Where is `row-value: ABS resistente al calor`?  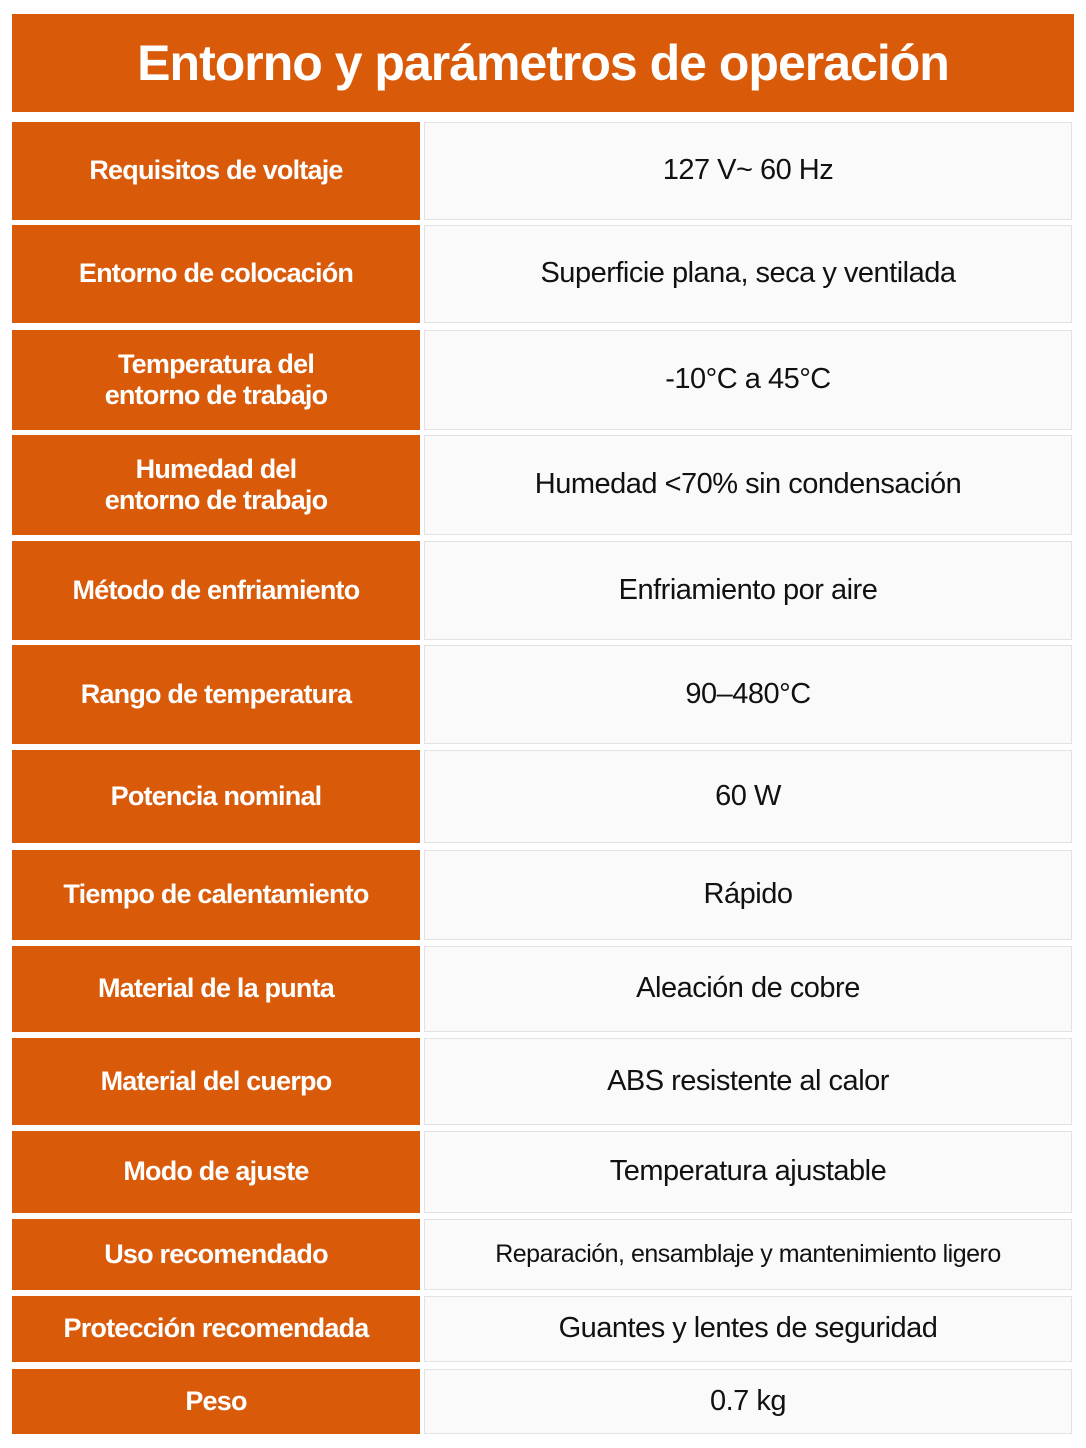 row-value: ABS resistente al calor is located at coordinates (748, 1081).